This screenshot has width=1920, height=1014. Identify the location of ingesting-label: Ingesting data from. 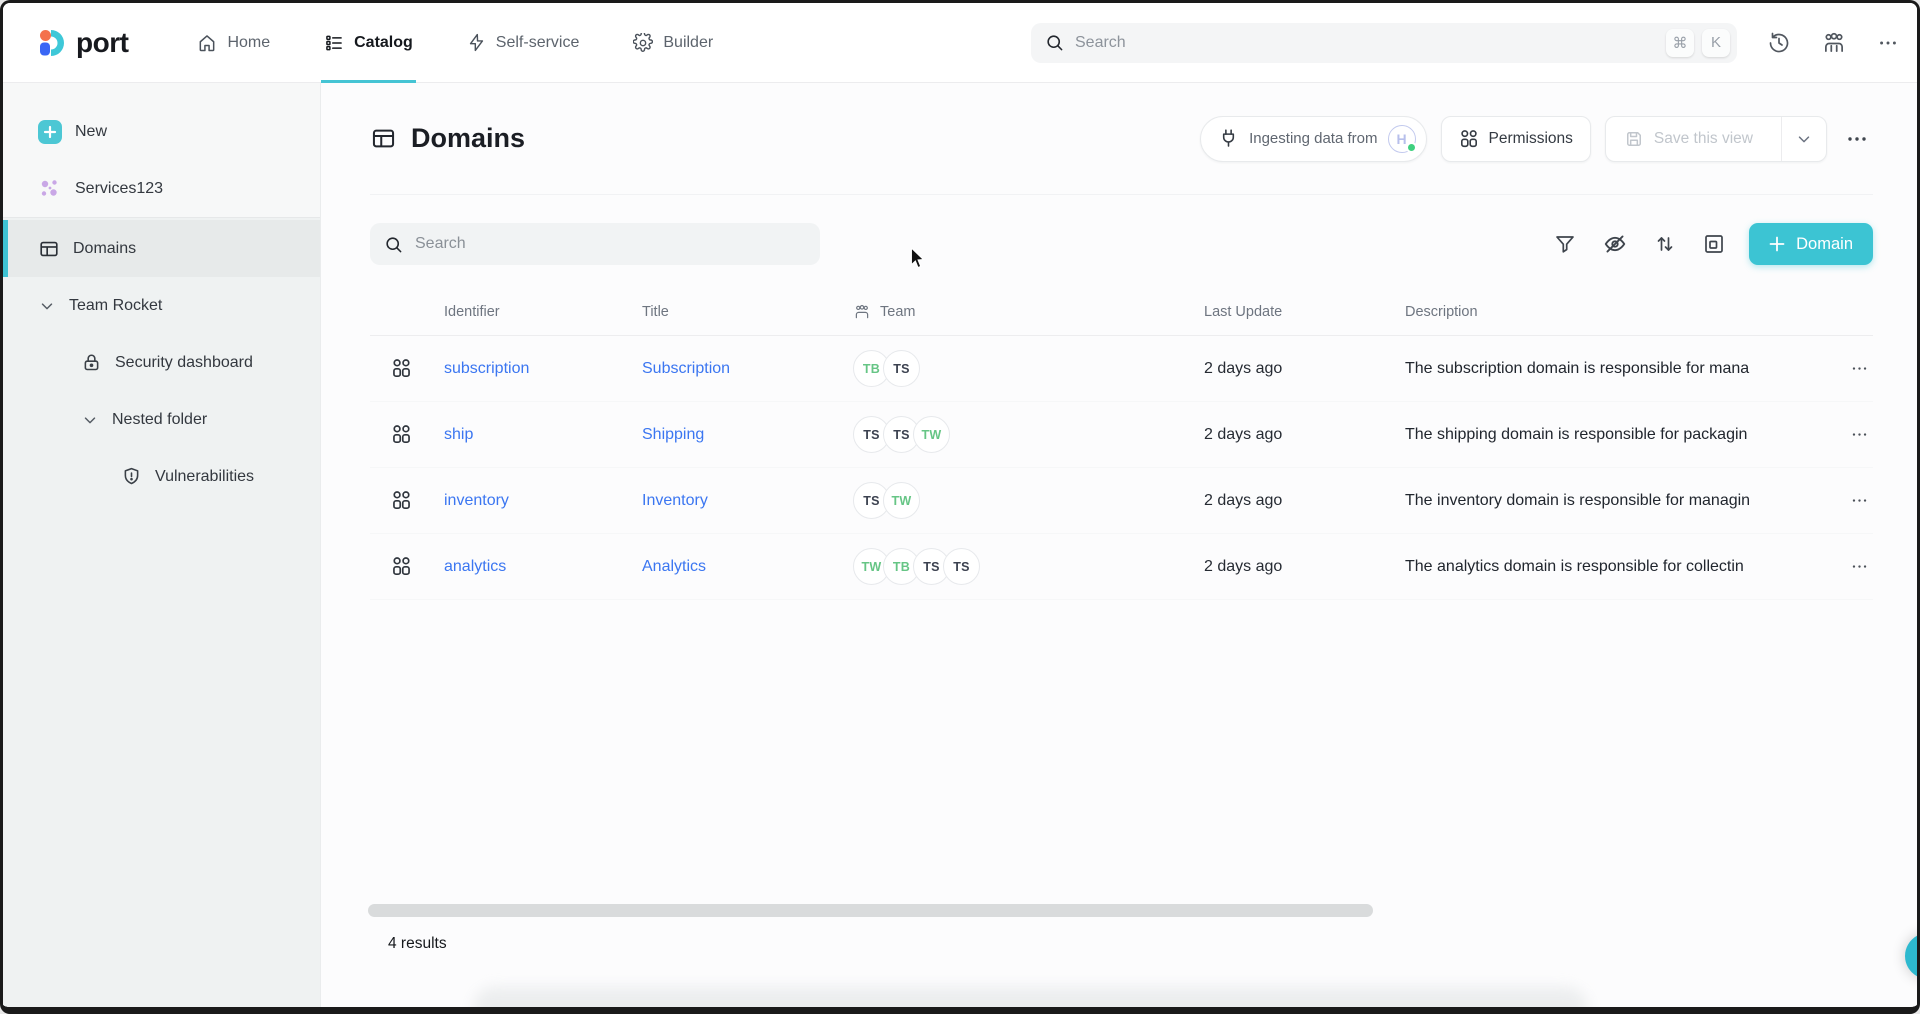
(1313, 138).